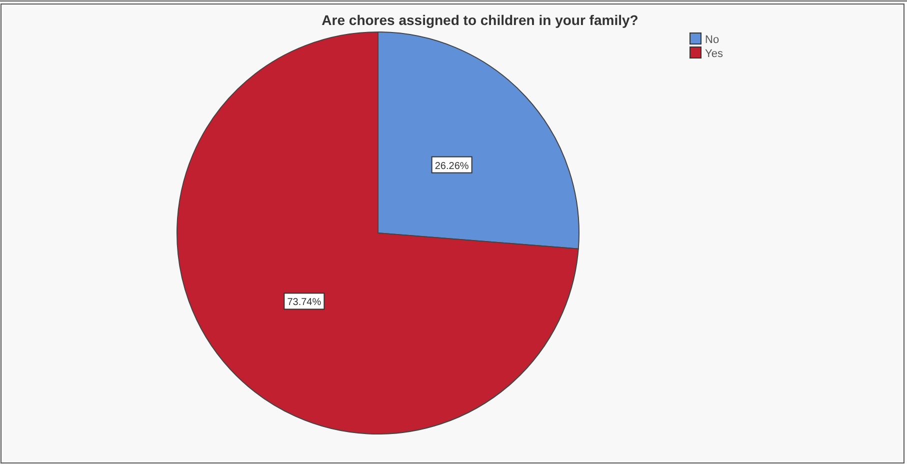  Describe the element at coordinates (304, 302) in the screenshot. I see `data-label: 73.74%` at that location.